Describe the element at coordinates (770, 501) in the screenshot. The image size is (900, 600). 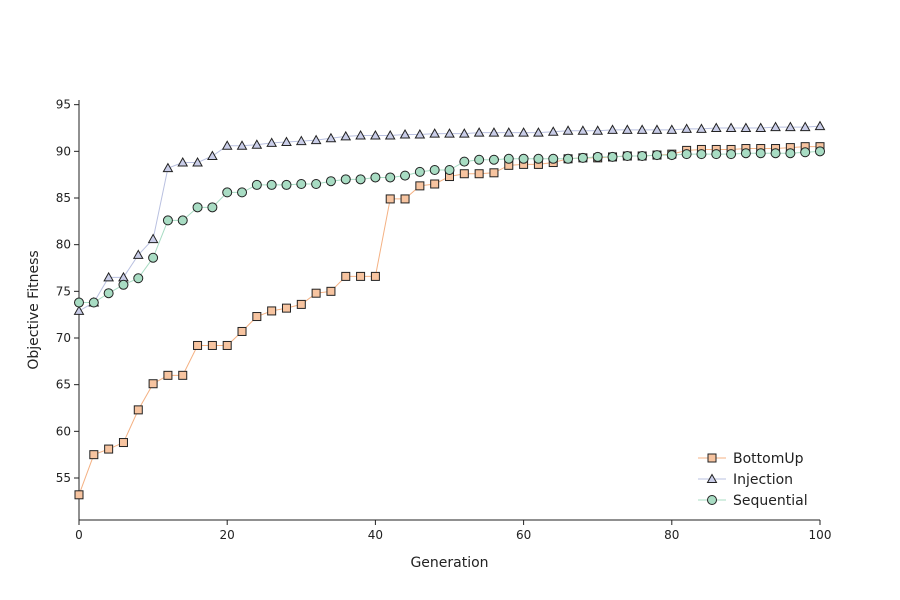
I see `legend-label: Sequential` at that location.